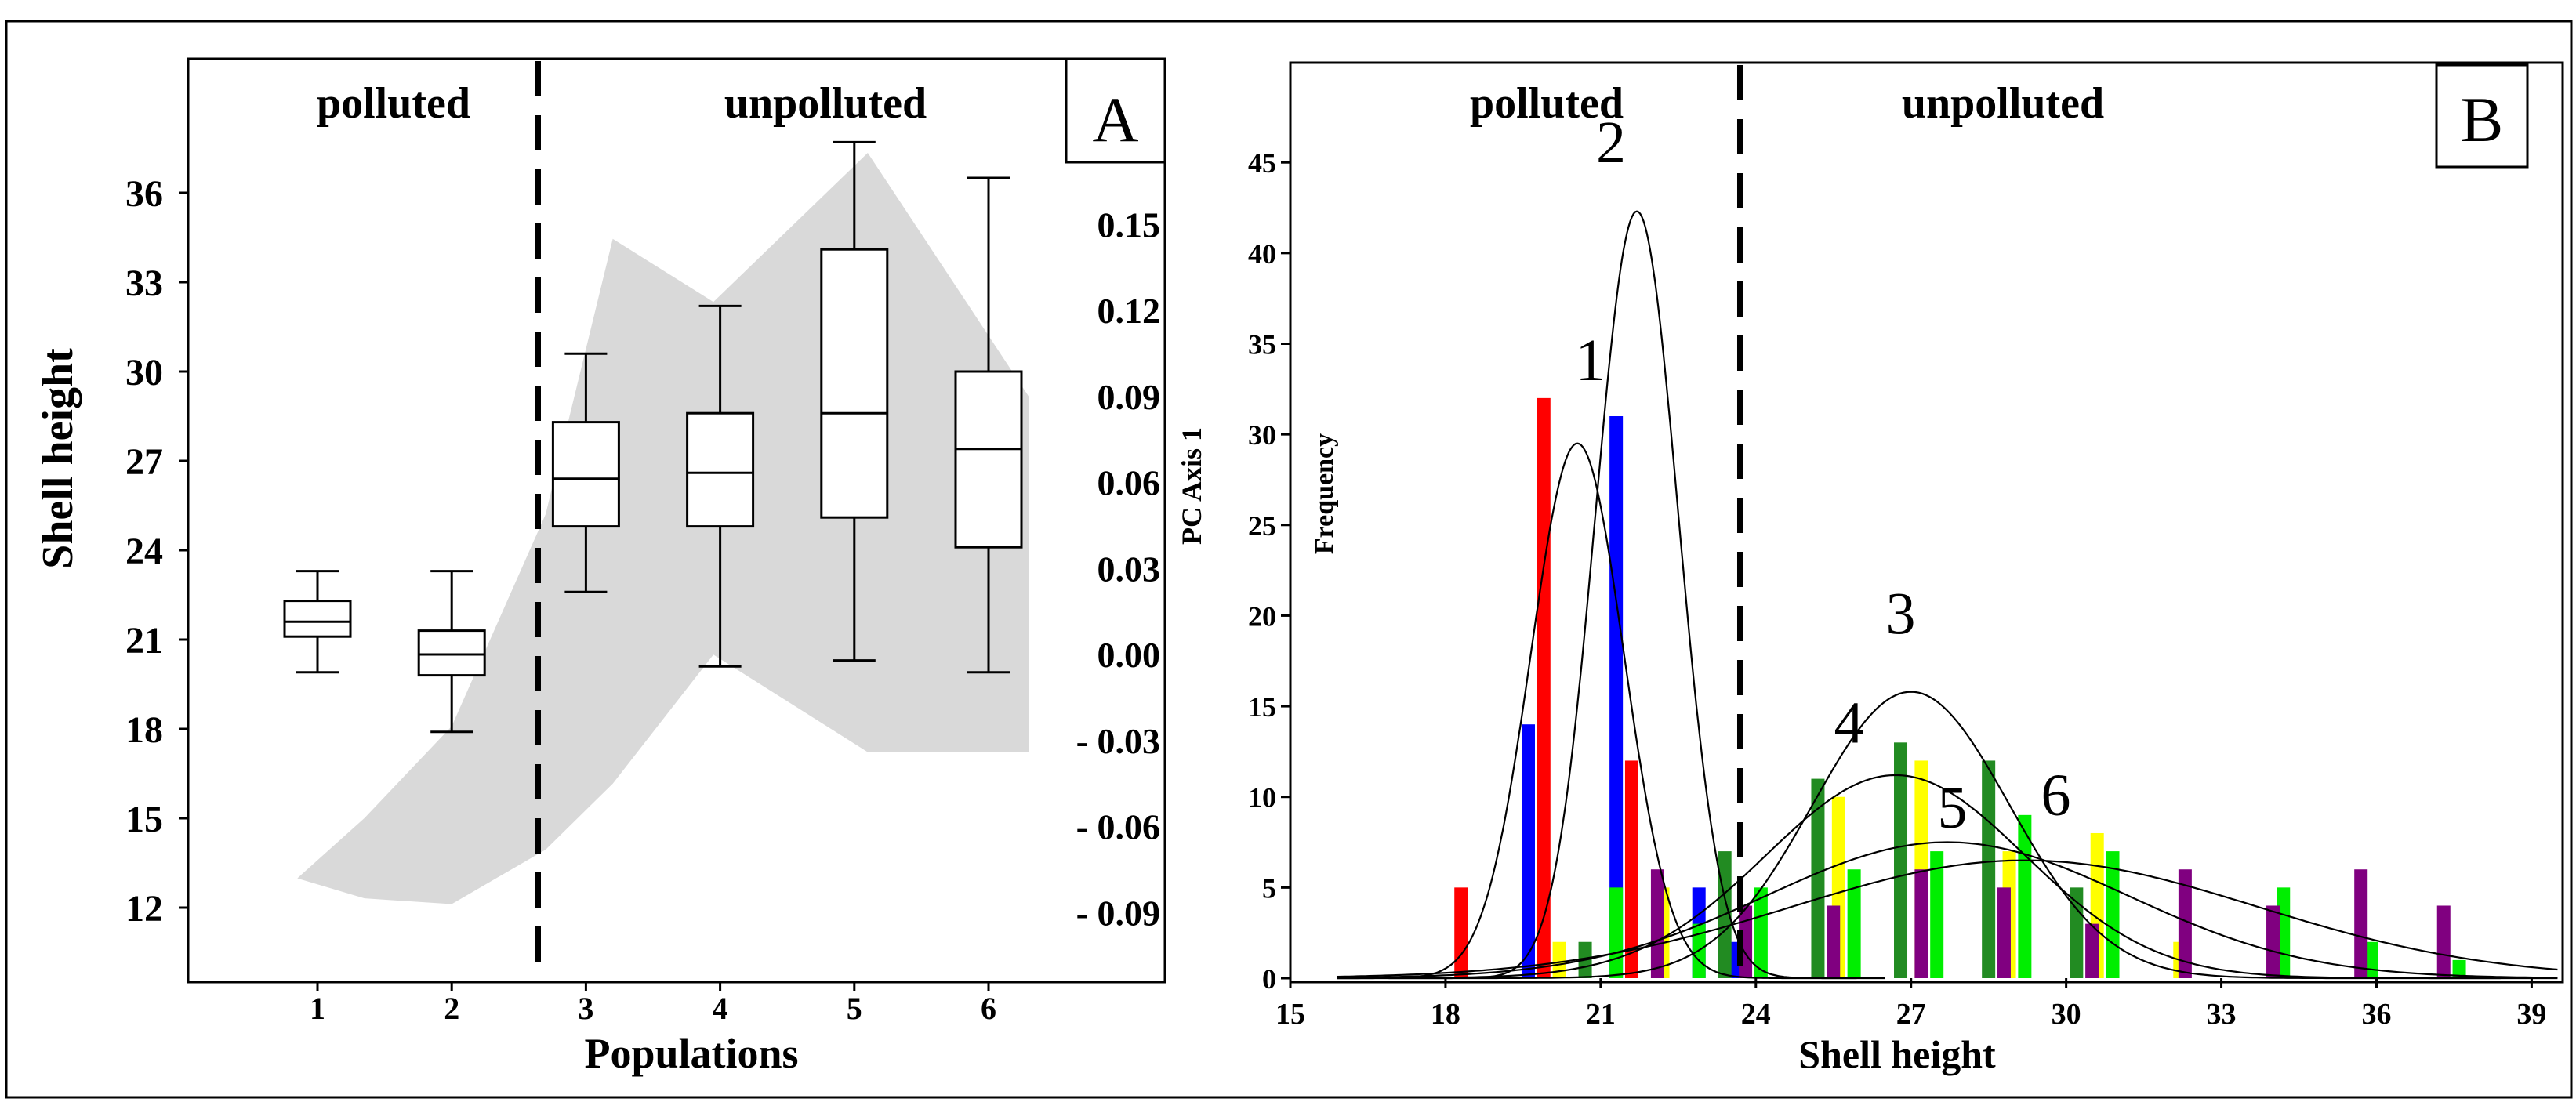  I want to click on curve-number-label: 5, so click(1952, 808).